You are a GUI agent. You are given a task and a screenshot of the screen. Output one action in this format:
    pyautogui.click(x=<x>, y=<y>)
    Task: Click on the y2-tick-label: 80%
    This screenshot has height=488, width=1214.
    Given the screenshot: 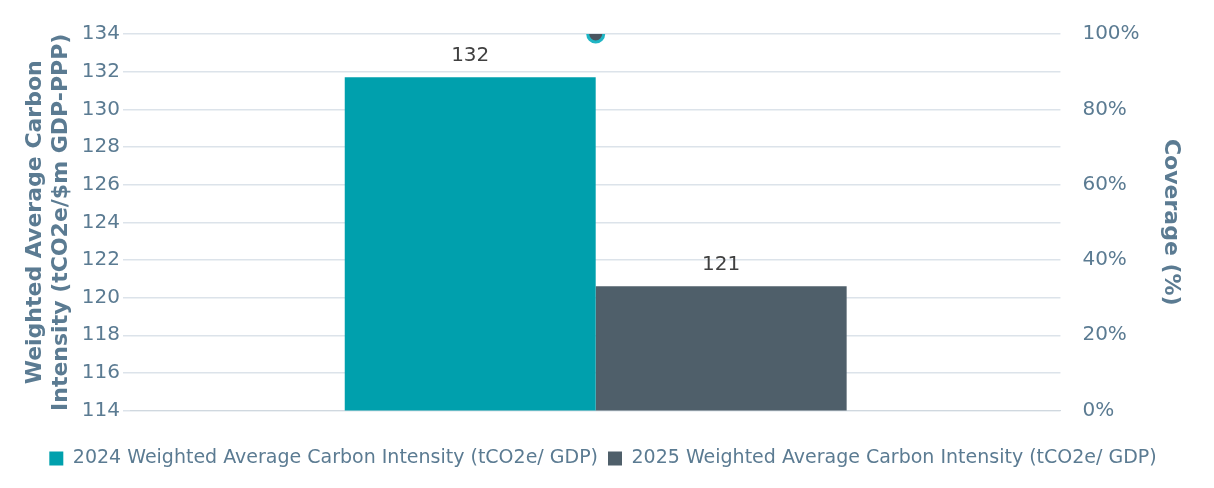 What is the action you would take?
    pyautogui.click(x=1104, y=107)
    